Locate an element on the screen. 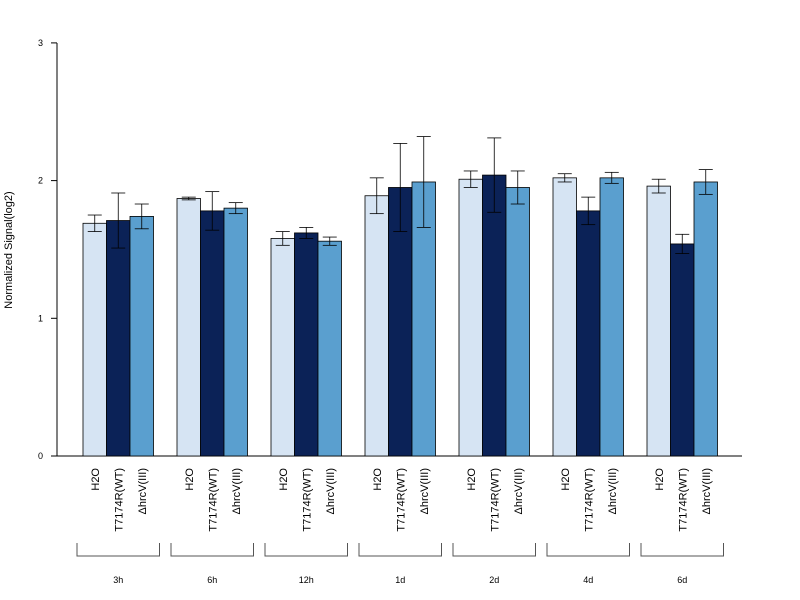 The image size is (800, 600). group-bracket: 6h is located at coordinates (212, 564).